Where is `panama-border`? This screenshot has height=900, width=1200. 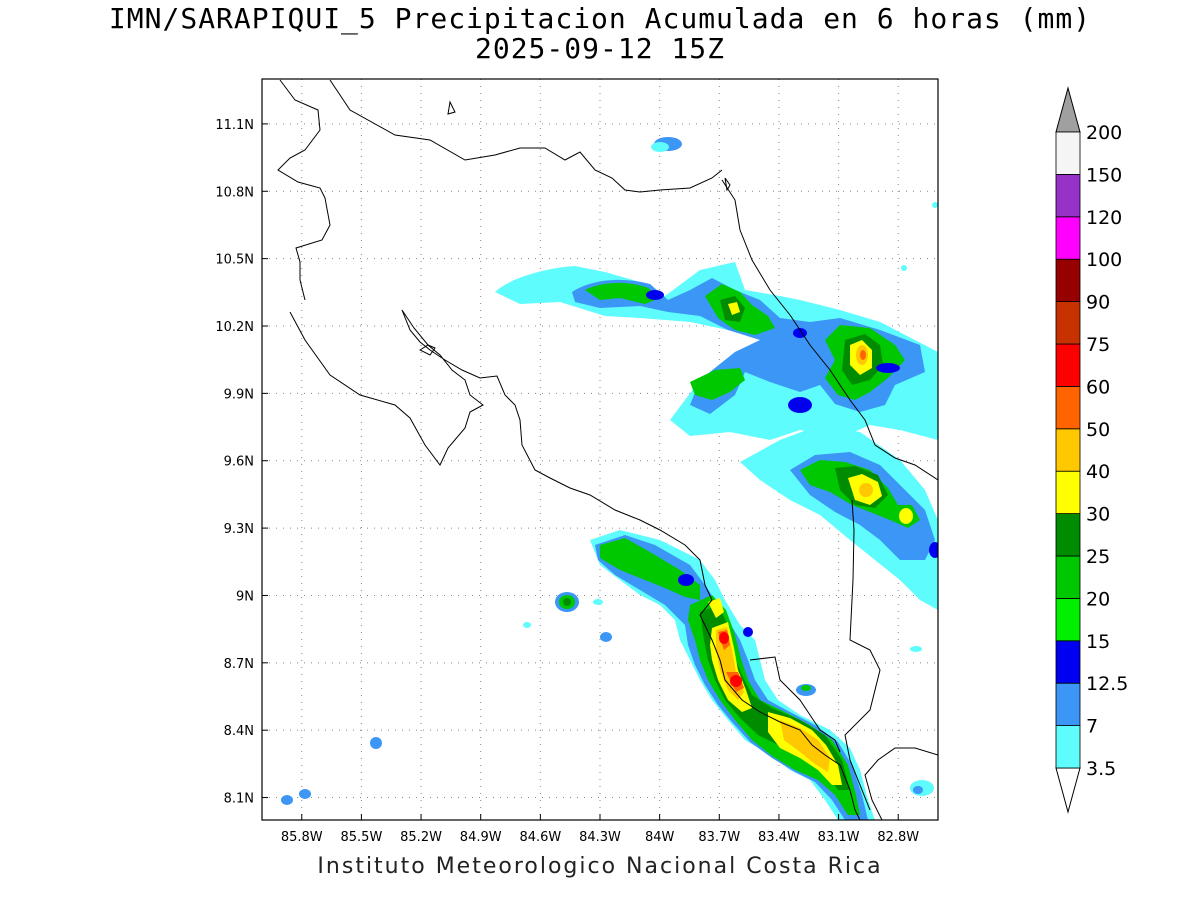
panama-border is located at coordinates (862, 655).